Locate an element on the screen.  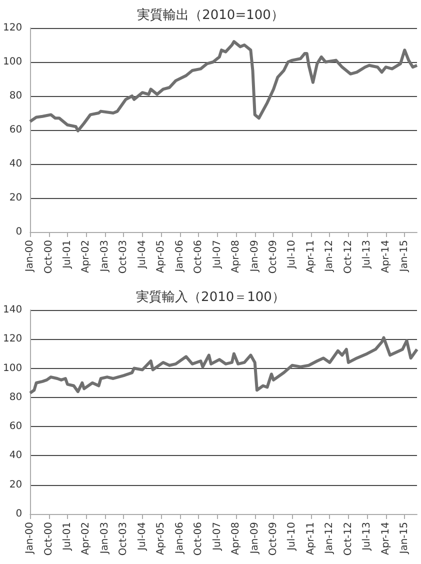
chart-title: 実質輸入（2010＝100） is located at coordinates (210, 297).